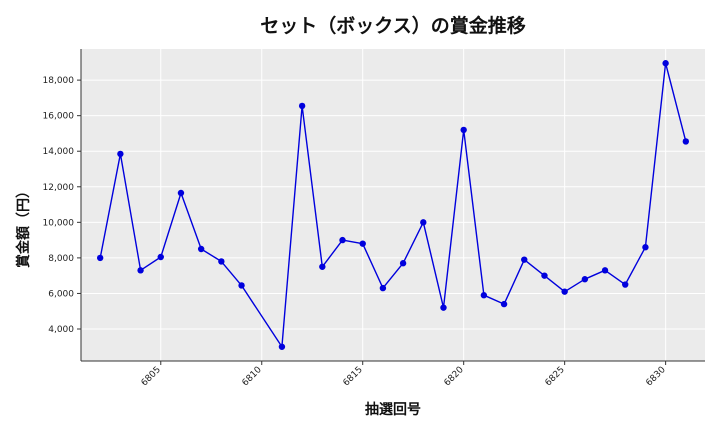 The height and width of the screenshot is (432, 720). I want to click on y-tick-label: 14,000, so click(59, 152).